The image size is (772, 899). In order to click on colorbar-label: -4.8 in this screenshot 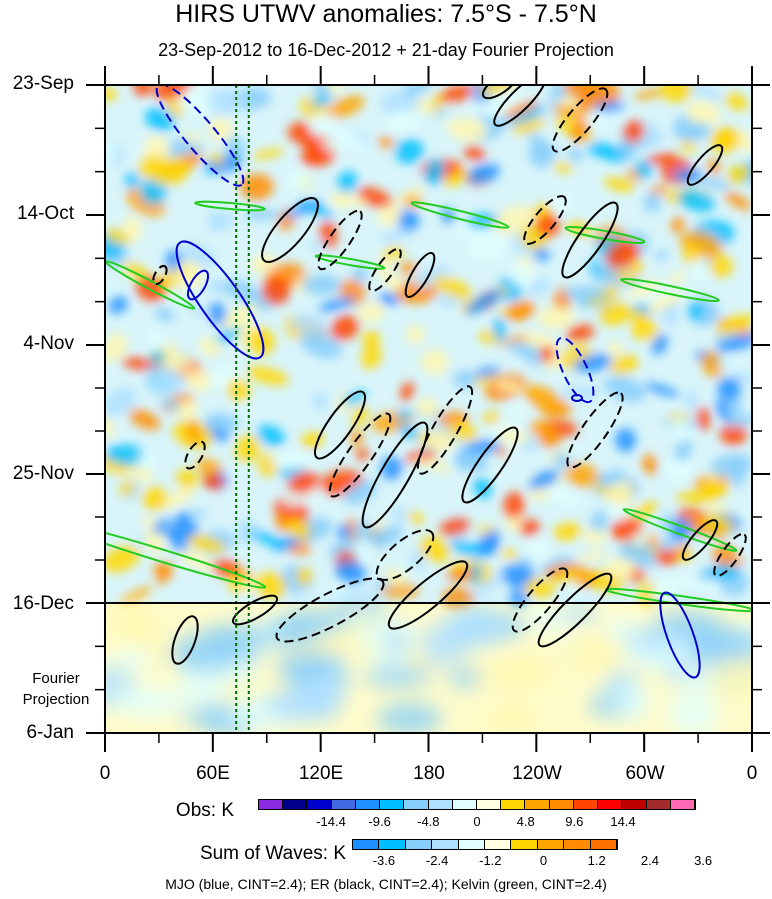, I will do `click(428, 821)`.